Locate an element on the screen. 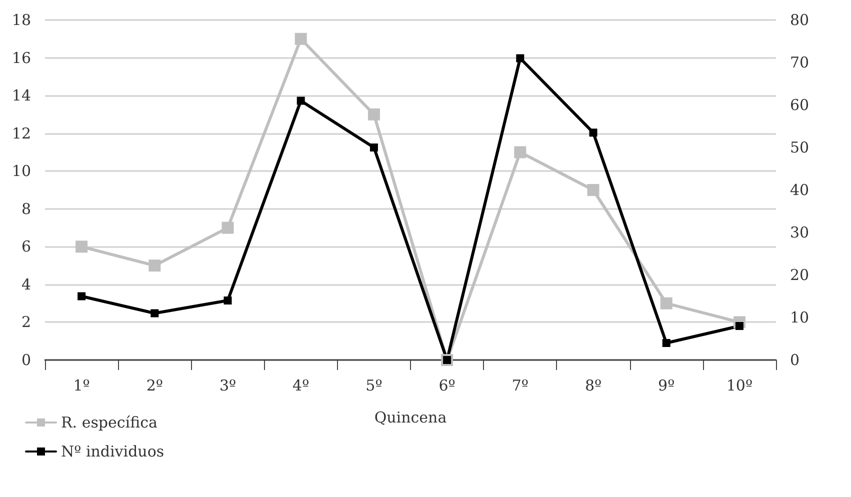  x-tick-label: 3º is located at coordinates (227, 385).